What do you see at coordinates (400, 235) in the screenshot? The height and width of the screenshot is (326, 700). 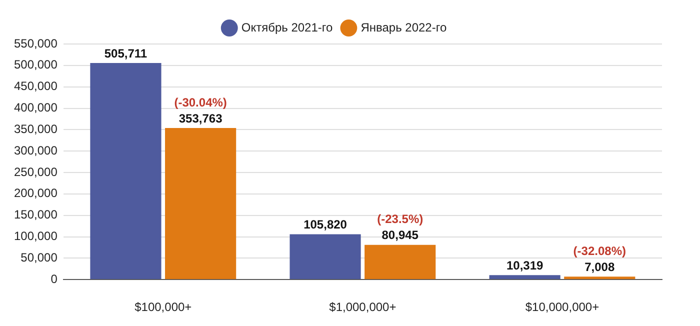 I see `data-label: 80,945` at bounding box center [400, 235].